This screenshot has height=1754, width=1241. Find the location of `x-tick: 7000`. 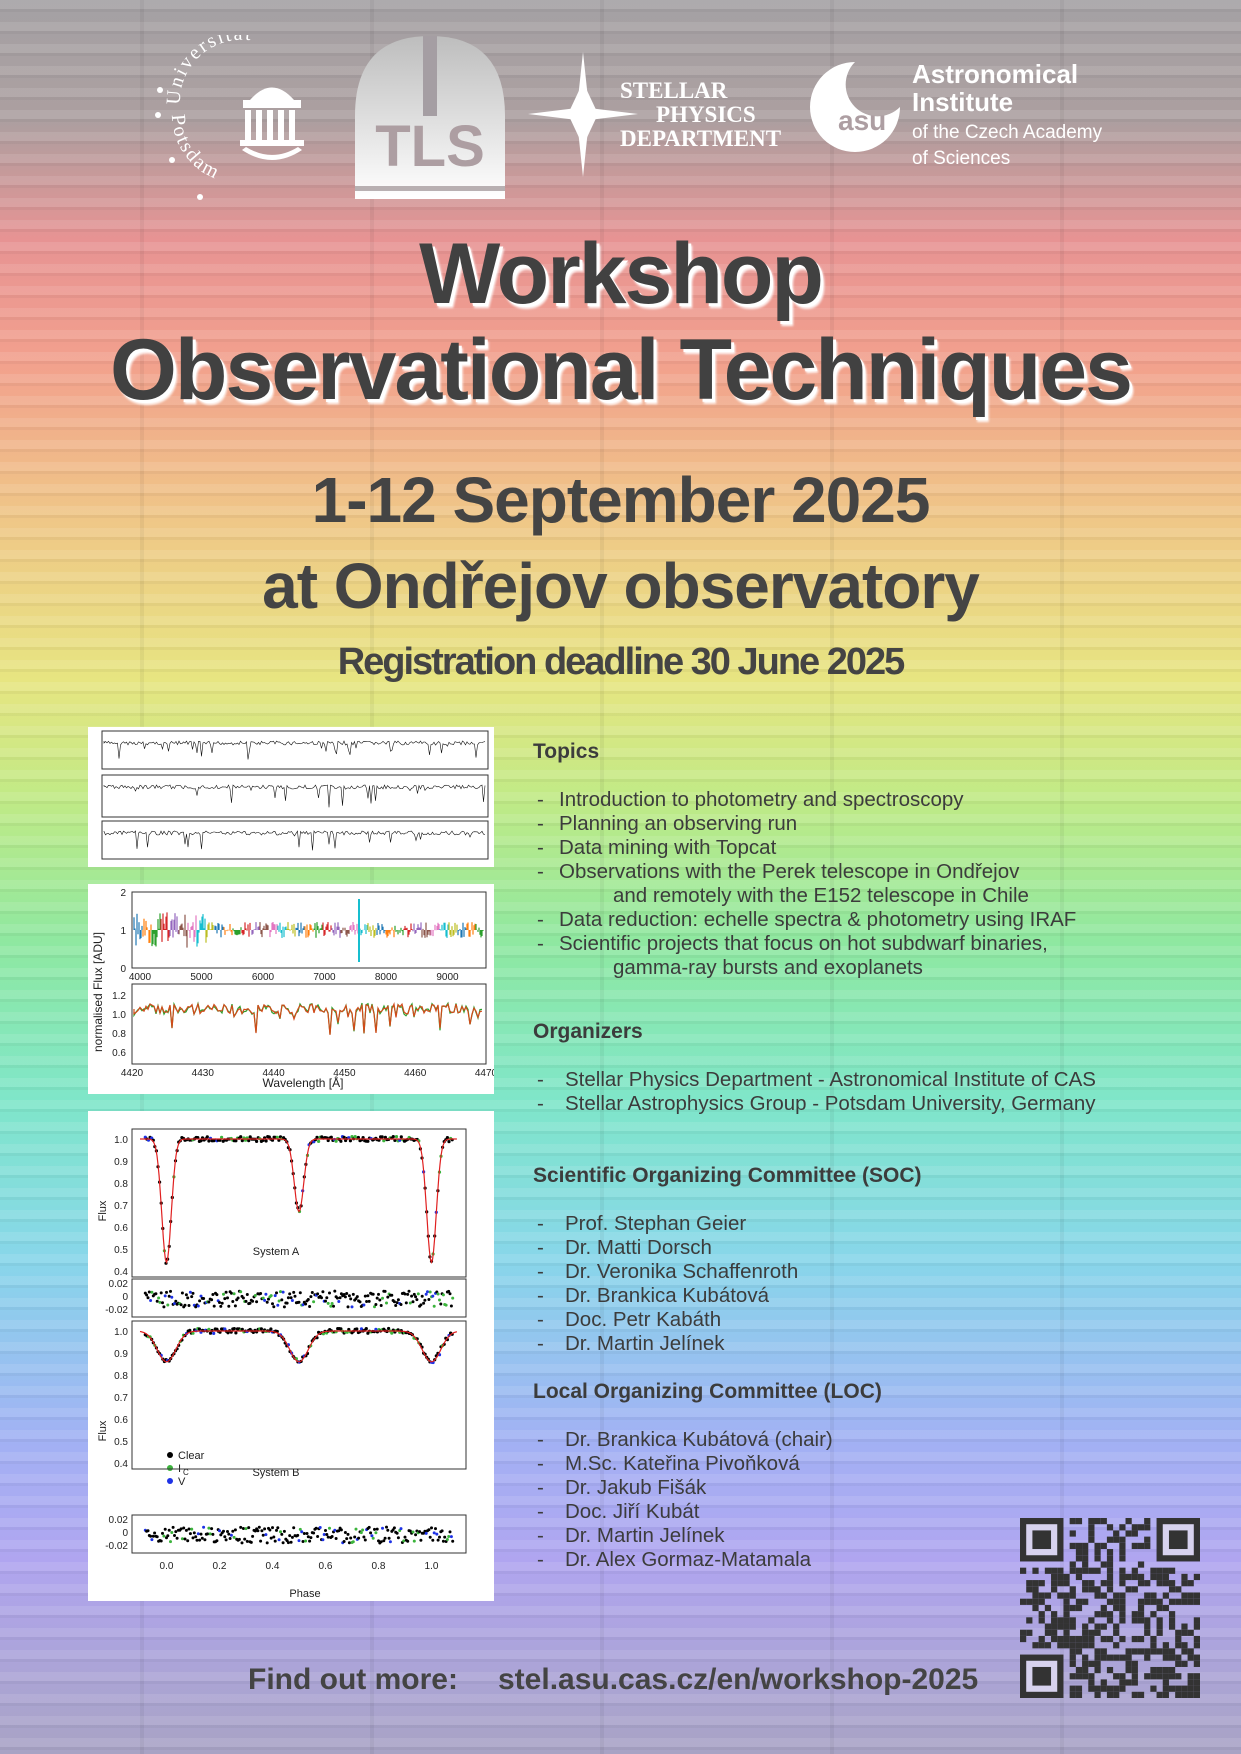

x-tick: 7000 is located at coordinates (324, 977).